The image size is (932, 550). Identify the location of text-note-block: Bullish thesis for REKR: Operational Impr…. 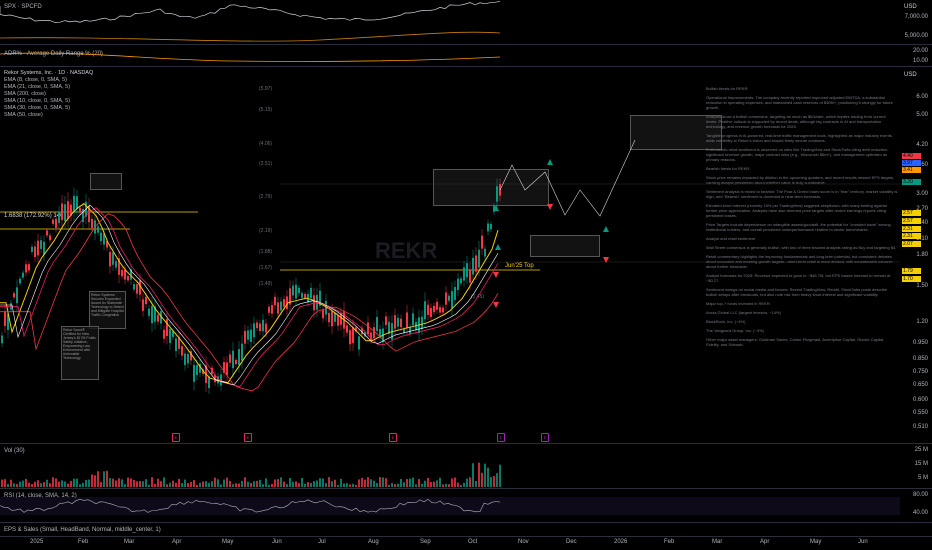
(802, 218).